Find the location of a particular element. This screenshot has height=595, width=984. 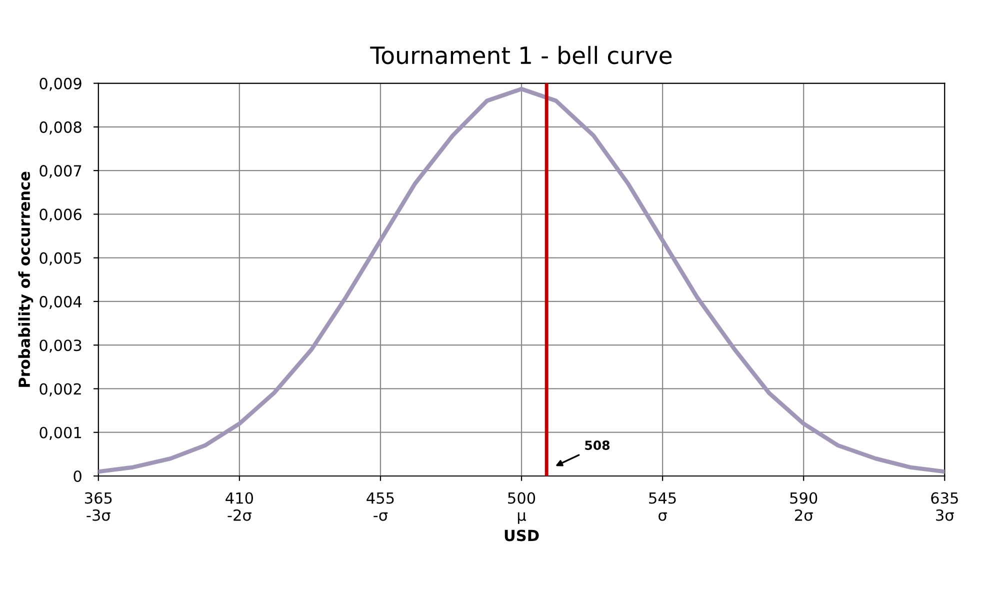

y-tick-label: 0,009 is located at coordinates (61, 84).